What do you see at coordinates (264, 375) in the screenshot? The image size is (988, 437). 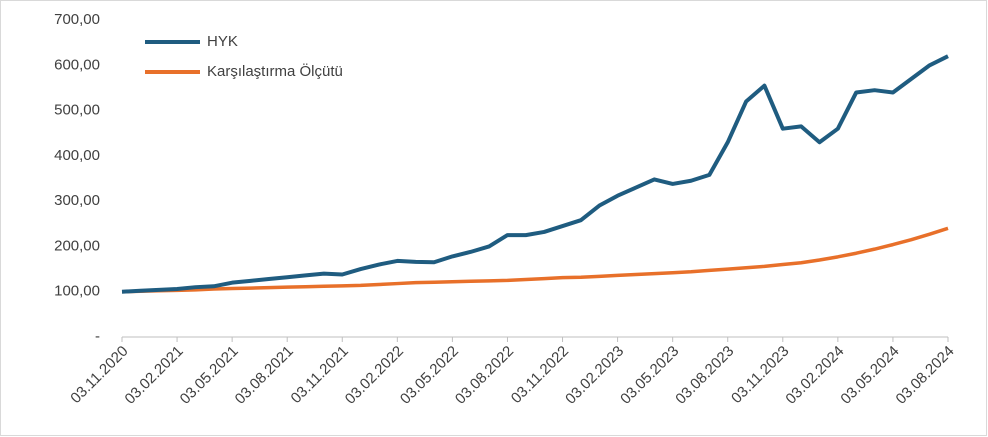 I see `x-tick-label: 03.08.2021` at bounding box center [264, 375].